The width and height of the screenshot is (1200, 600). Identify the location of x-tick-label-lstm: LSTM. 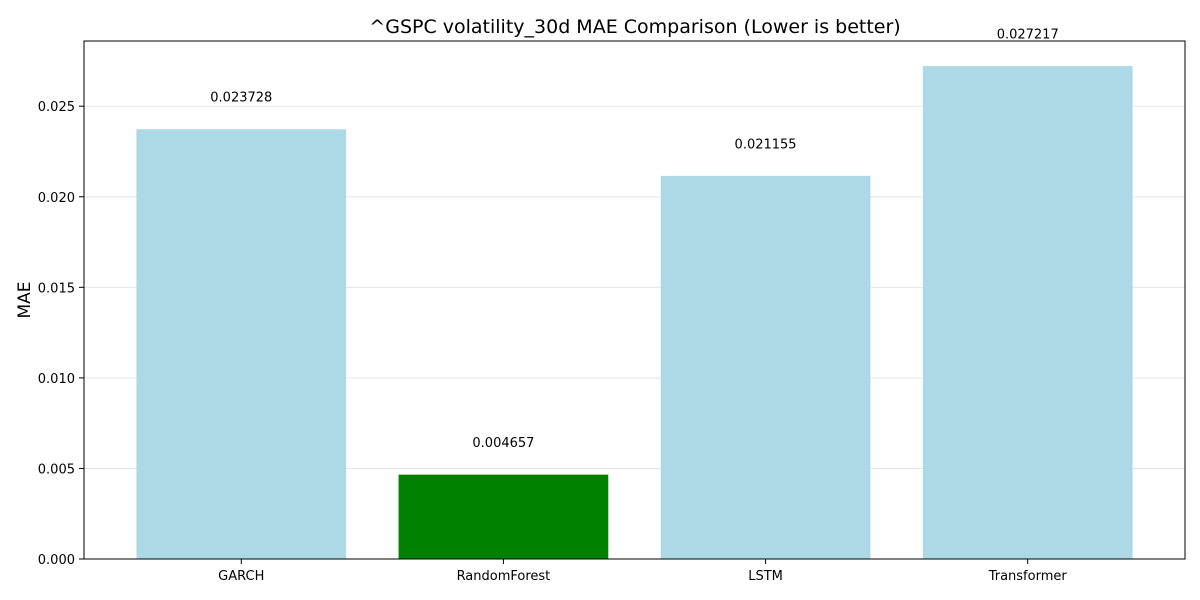
(765, 576).